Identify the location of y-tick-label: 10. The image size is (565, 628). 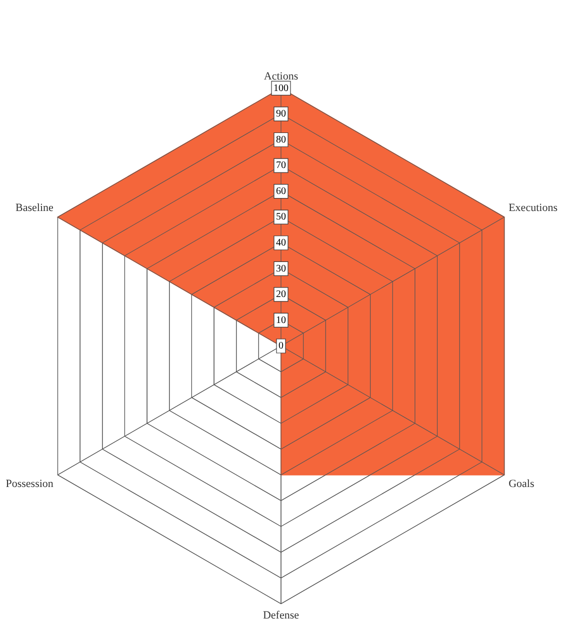
(281, 320).